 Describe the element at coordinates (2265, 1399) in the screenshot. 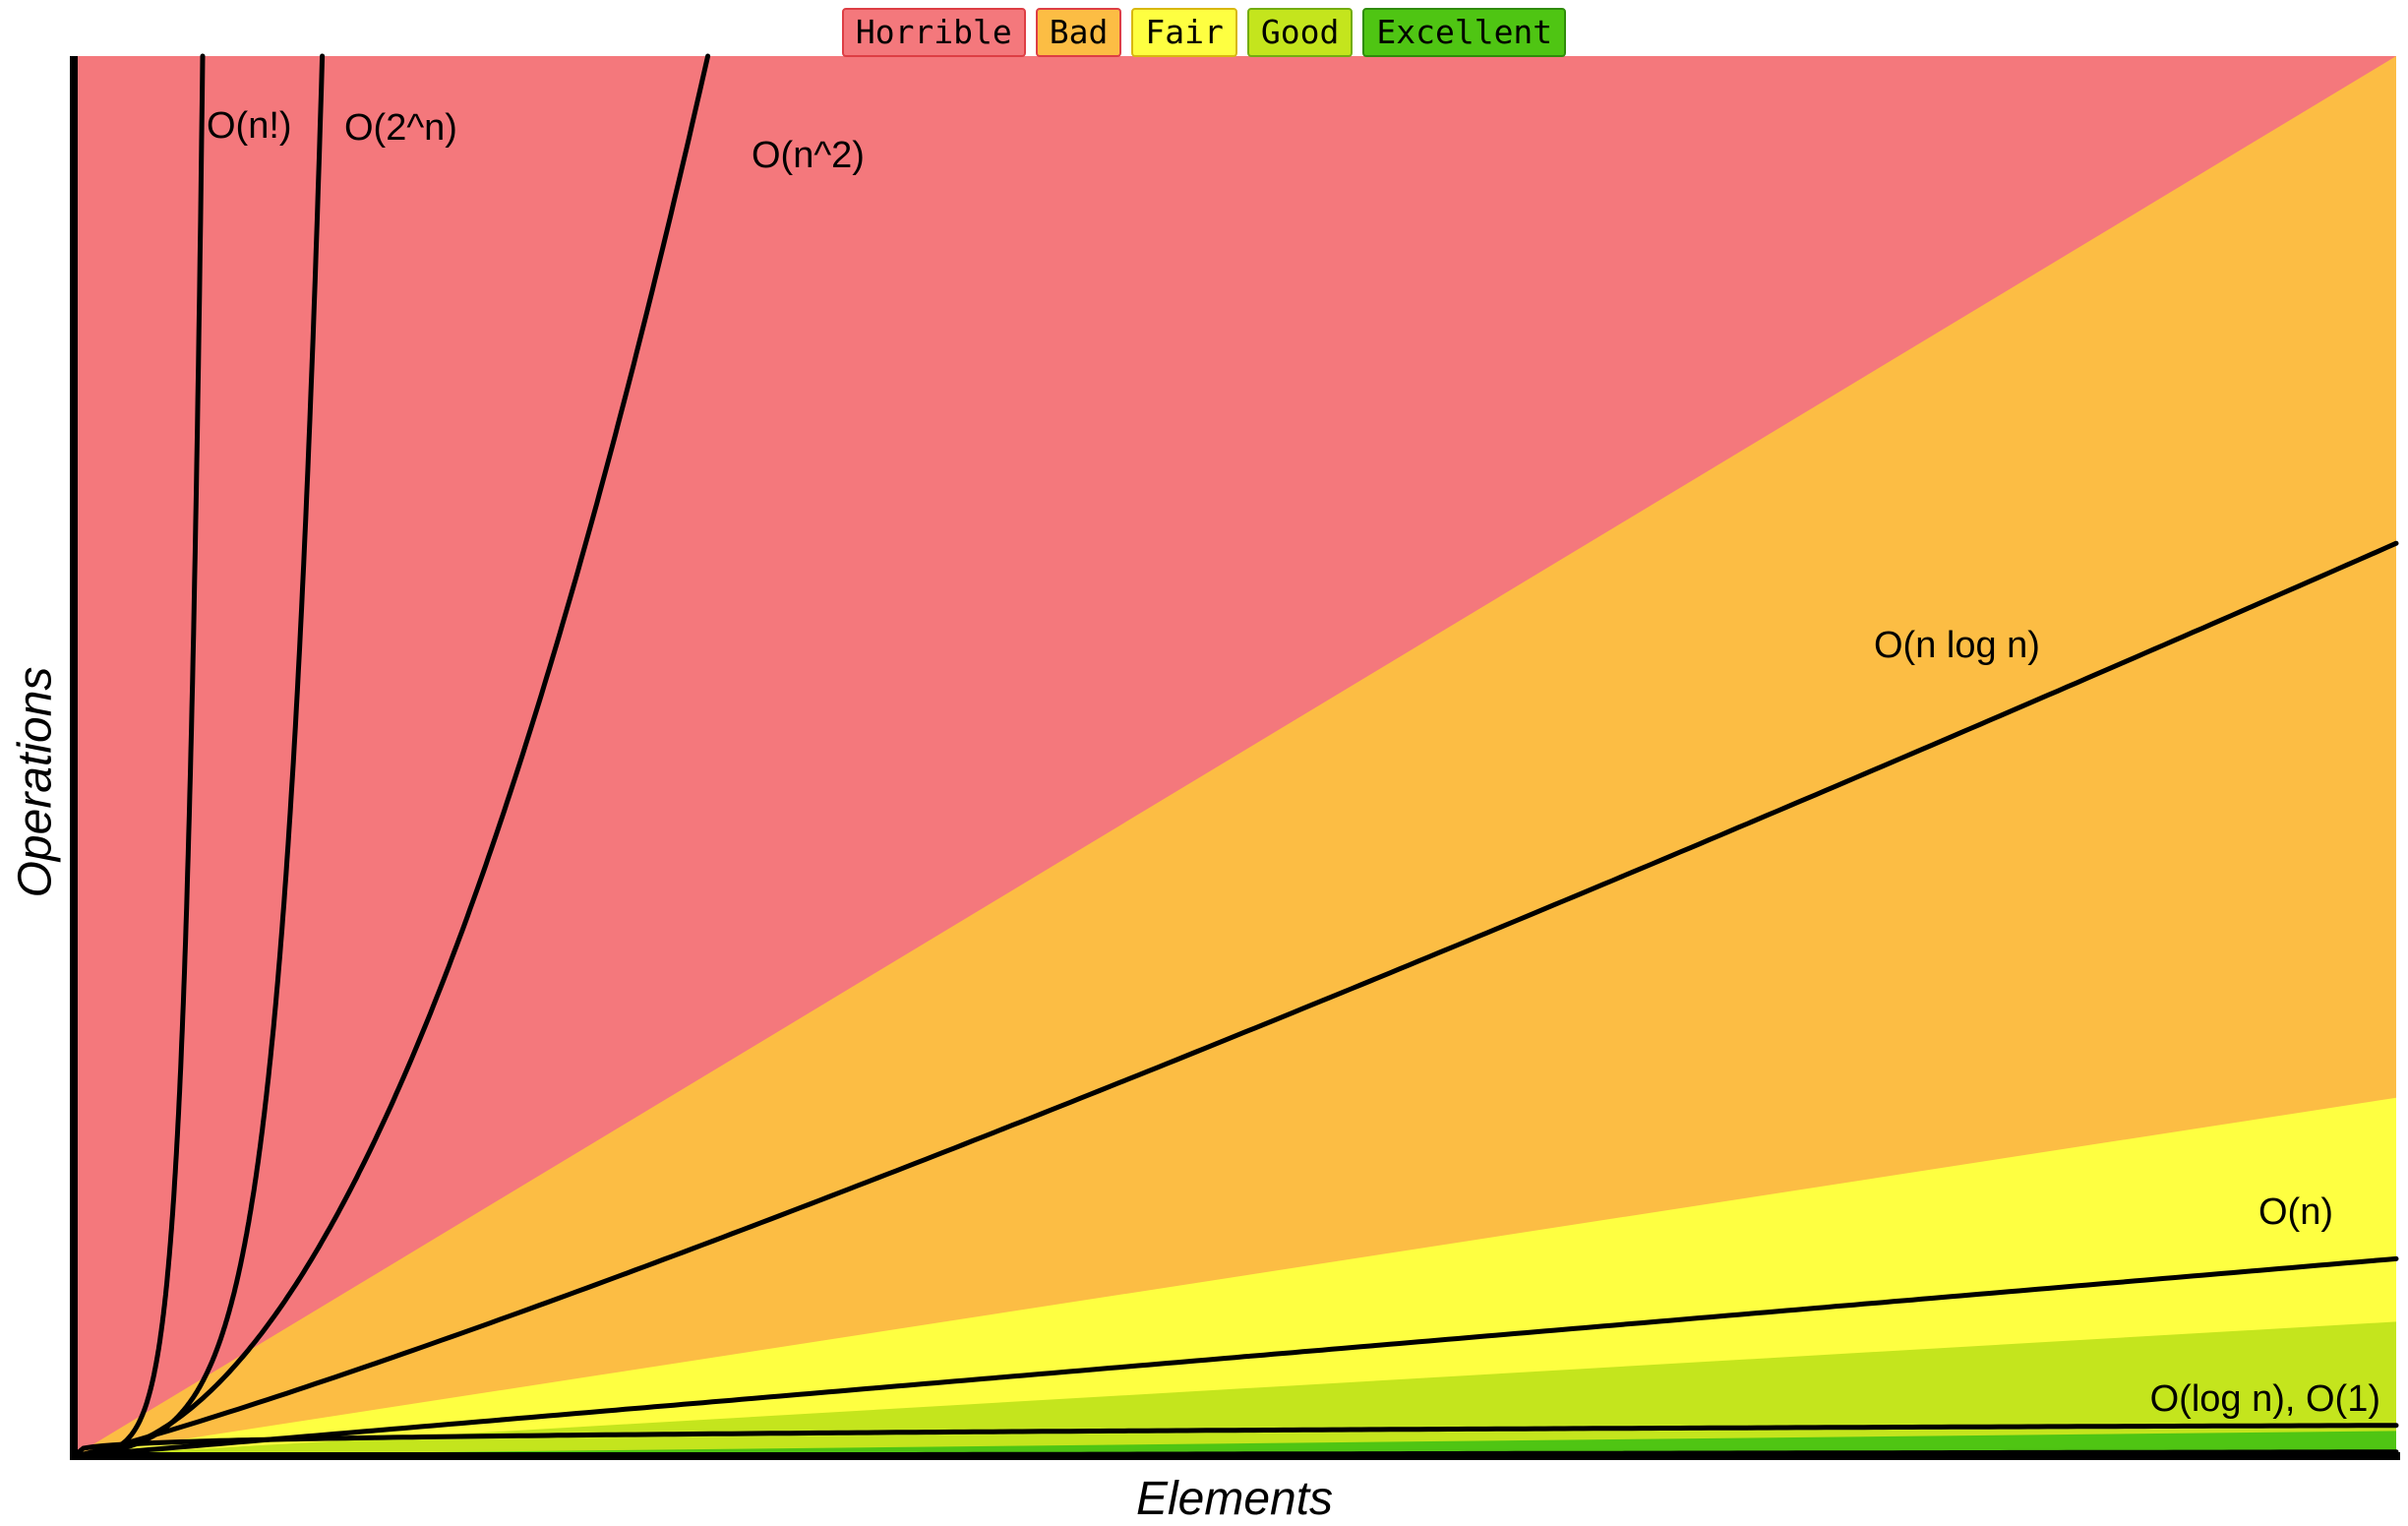

I see `annotation-o-log-n-o-1: O(log n), O(1)` at that location.